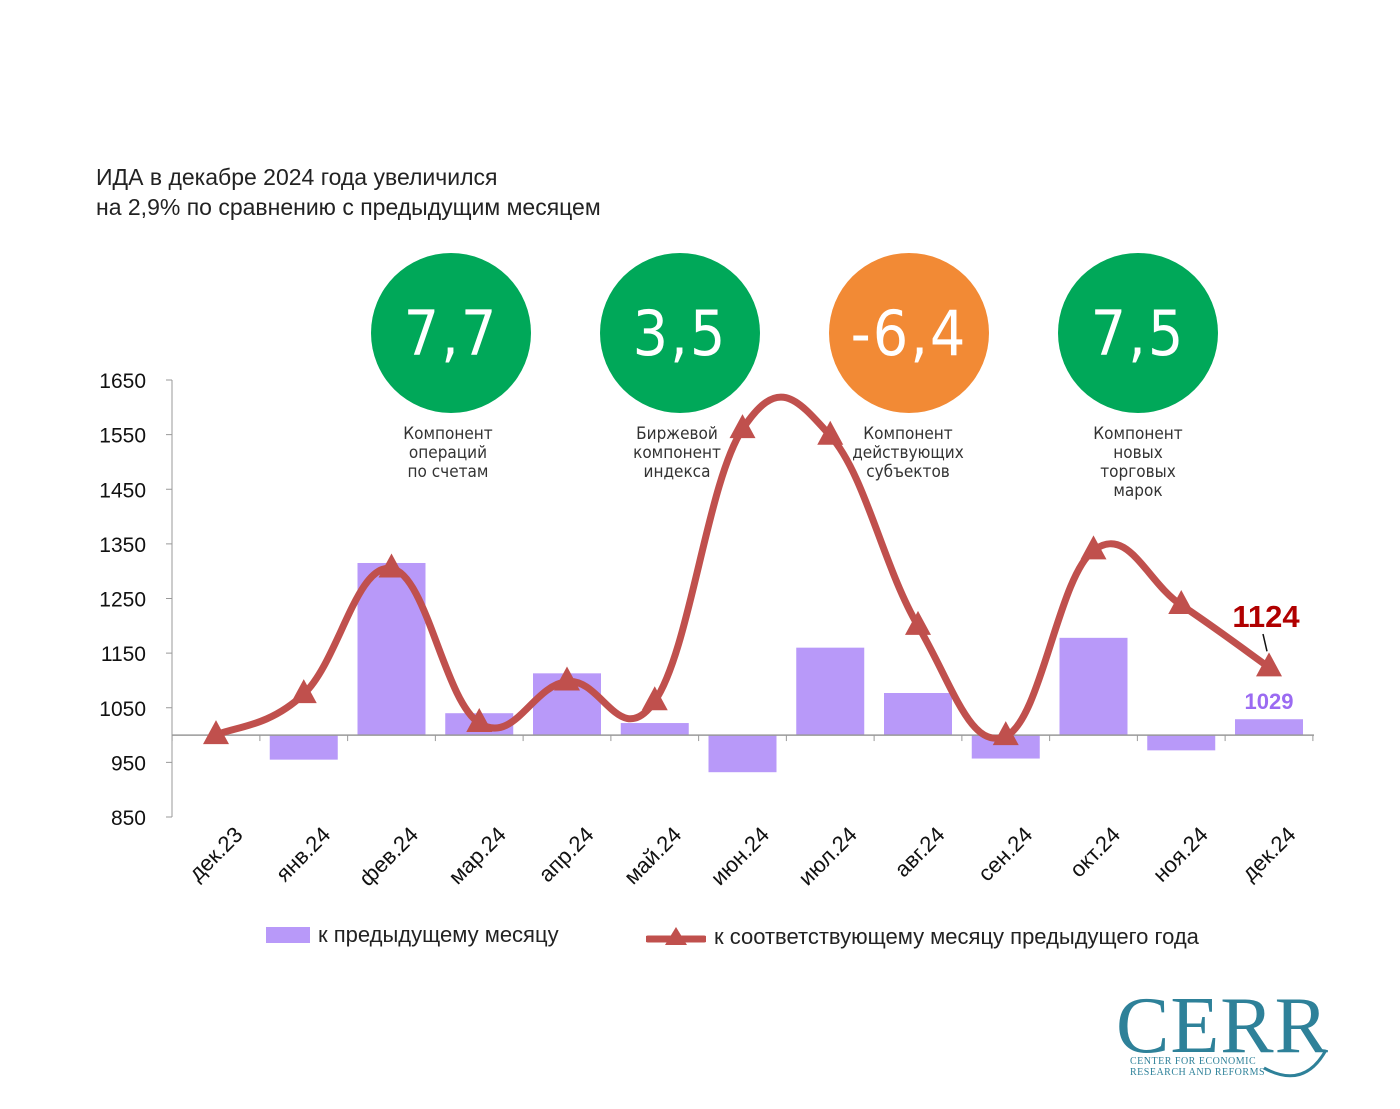 This screenshot has height=1109, width=1400. What do you see at coordinates (216, 732) in the screenshot?
I see `line-marker-дек.23` at bounding box center [216, 732].